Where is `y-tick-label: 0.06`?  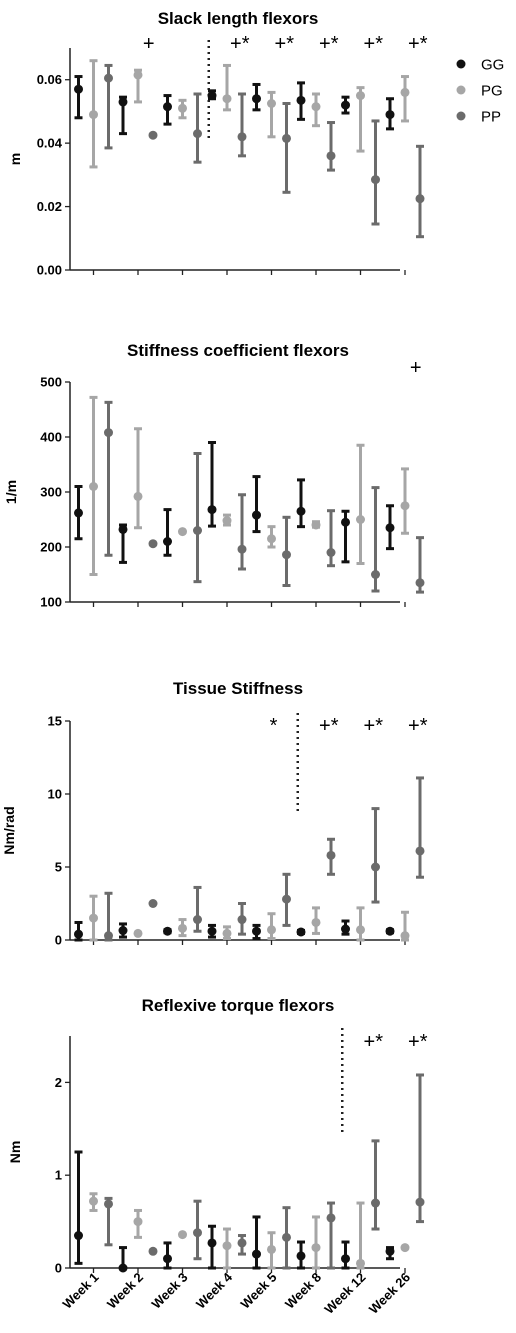
y-tick-label: 0.06 is located at coordinates (49, 79).